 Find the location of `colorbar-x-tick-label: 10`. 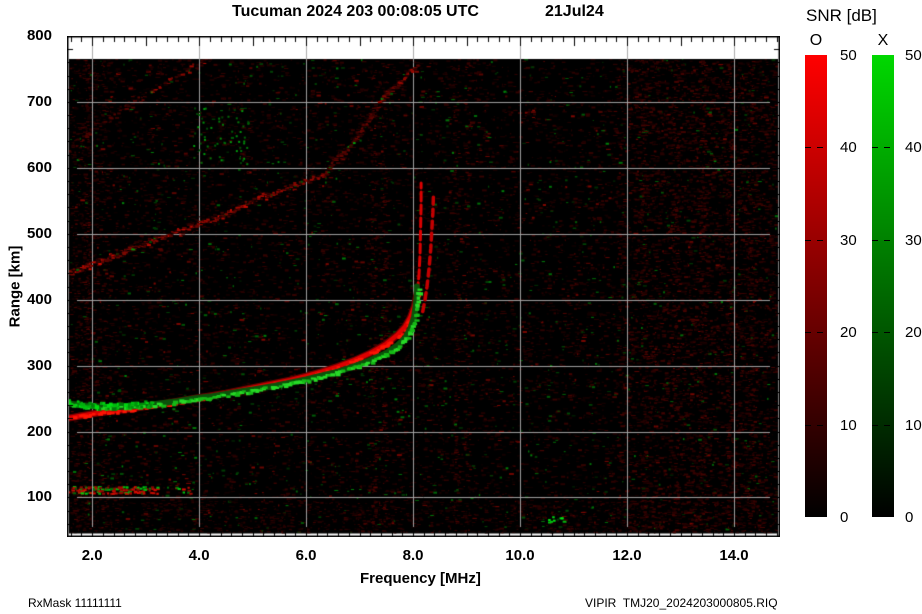

colorbar-x-tick-label: 10 is located at coordinates (913, 425).